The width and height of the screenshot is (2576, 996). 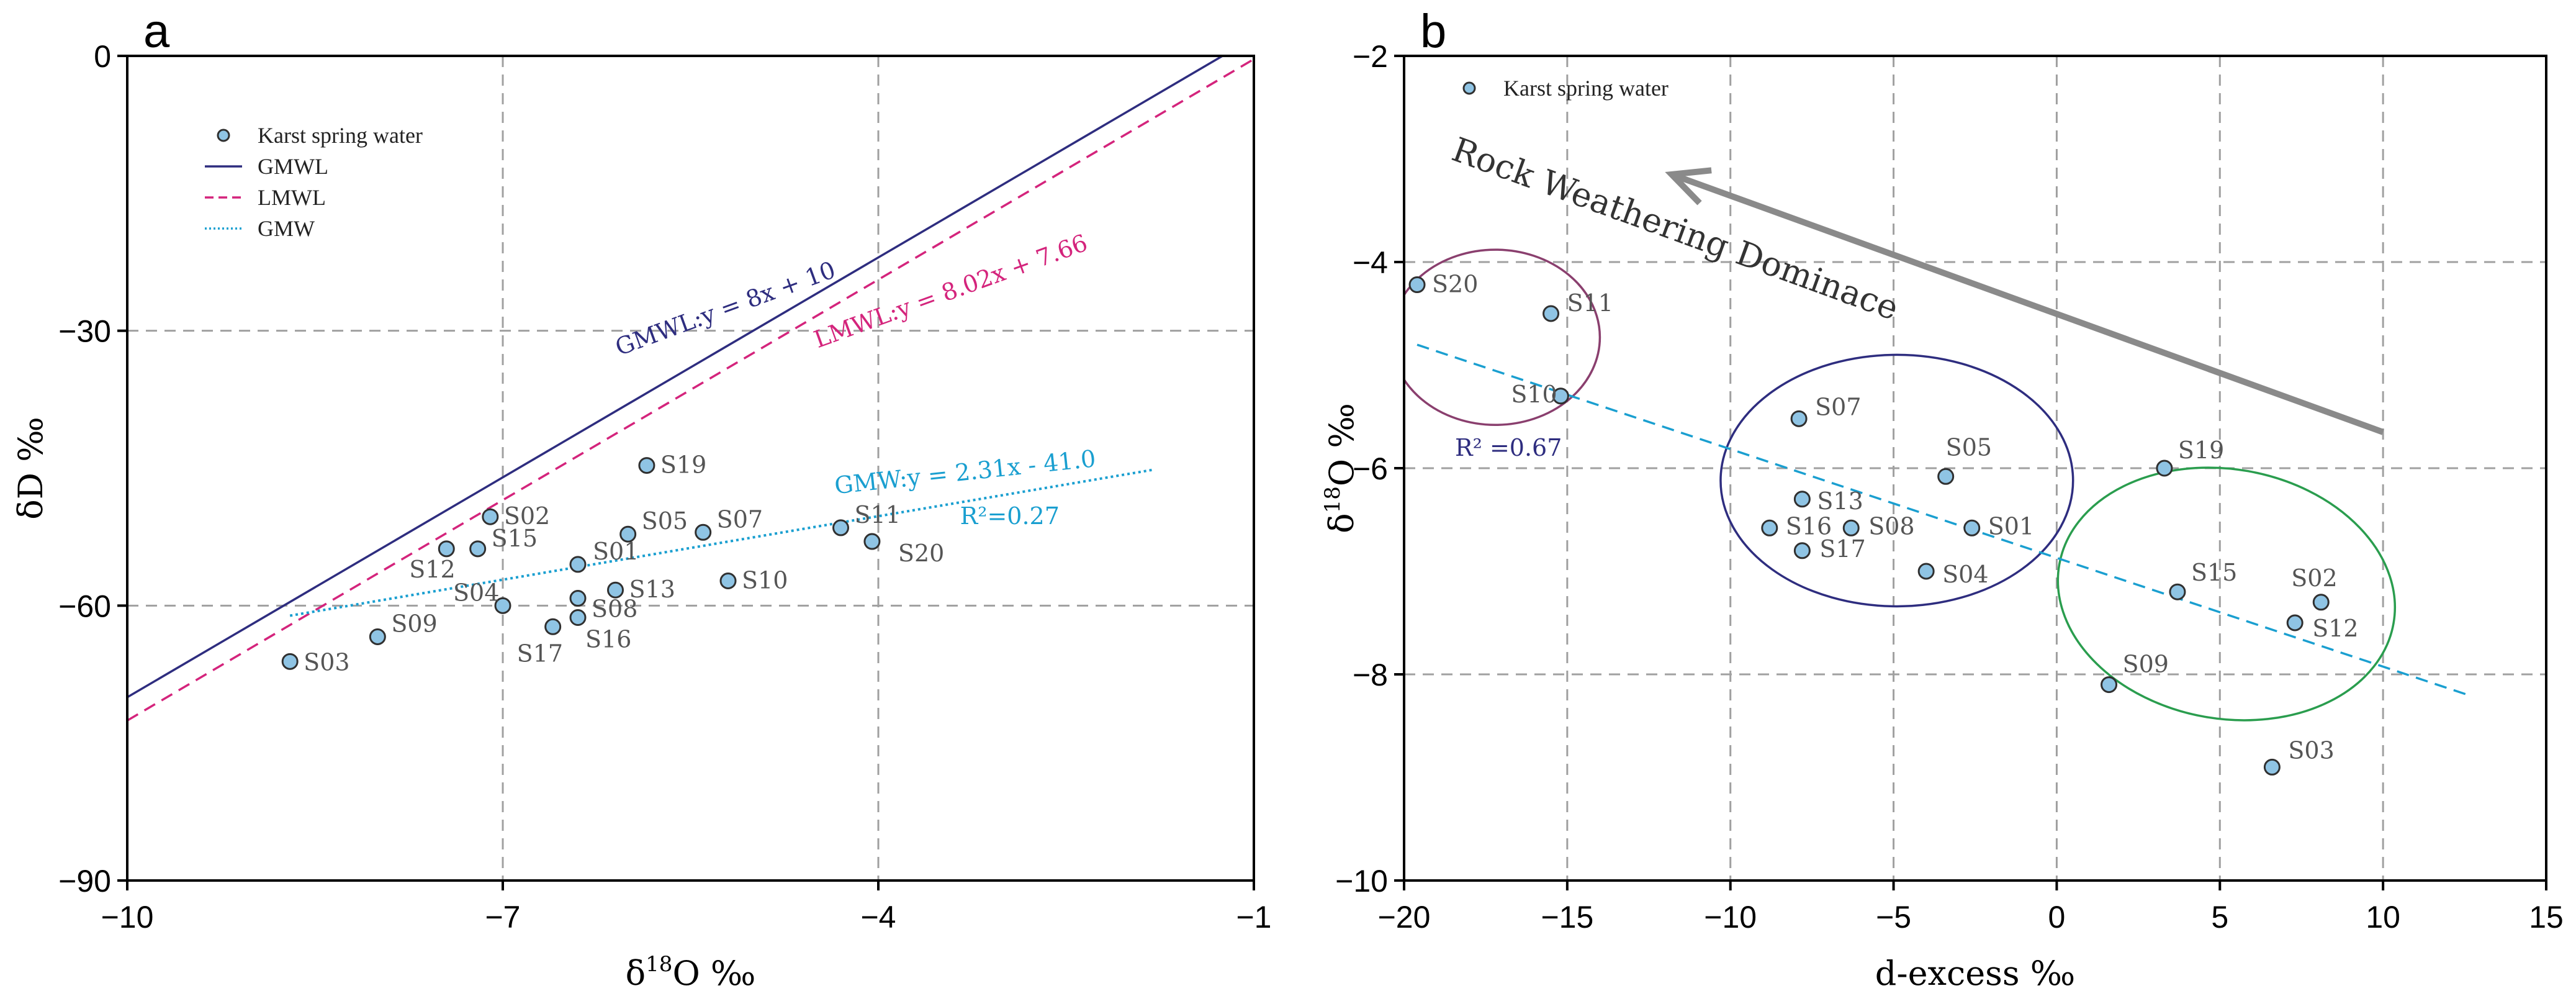 I want to click on x-tick-label: −5, so click(x=1893, y=917).